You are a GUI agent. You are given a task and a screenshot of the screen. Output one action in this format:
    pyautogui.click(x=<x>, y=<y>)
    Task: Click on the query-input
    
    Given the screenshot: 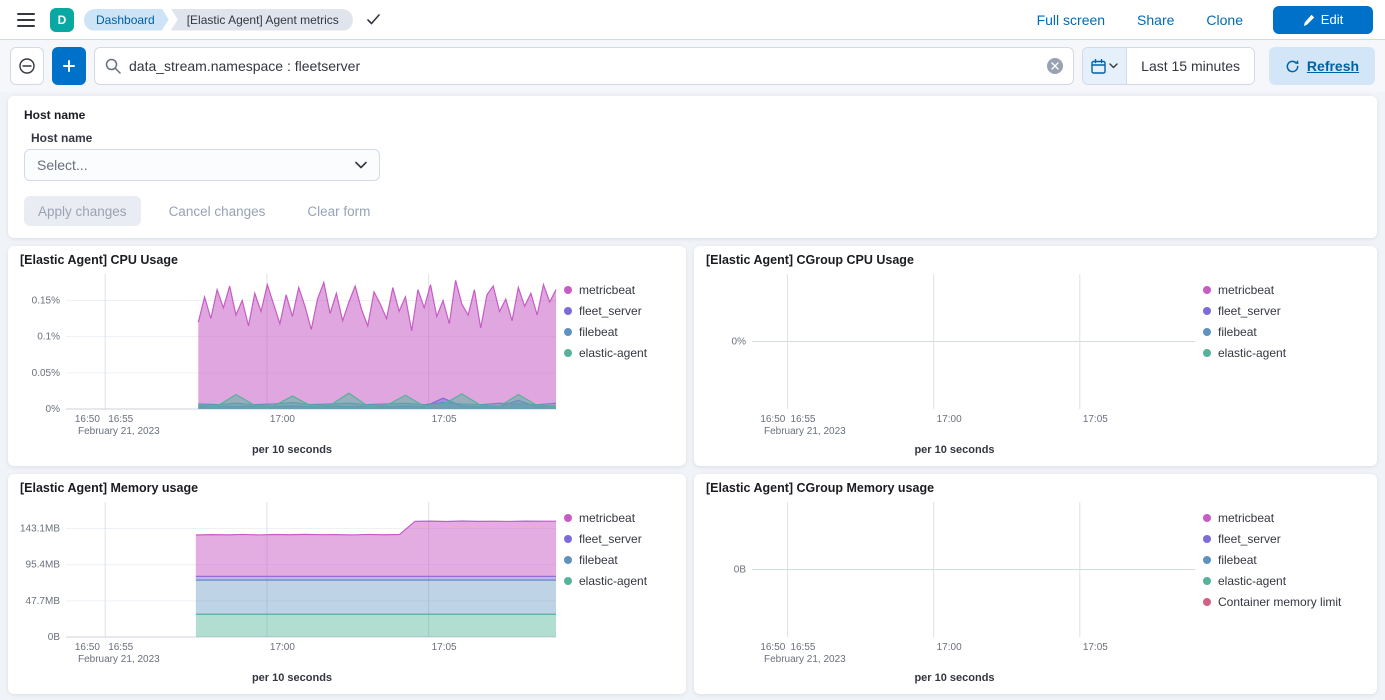 What is the action you would take?
    pyautogui.click(x=584, y=66)
    